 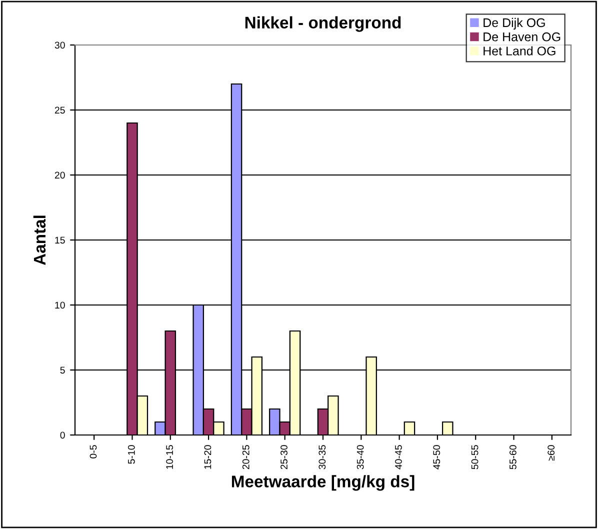 I want to click on x-tick-label: 35-40, so click(x=360, y=457).